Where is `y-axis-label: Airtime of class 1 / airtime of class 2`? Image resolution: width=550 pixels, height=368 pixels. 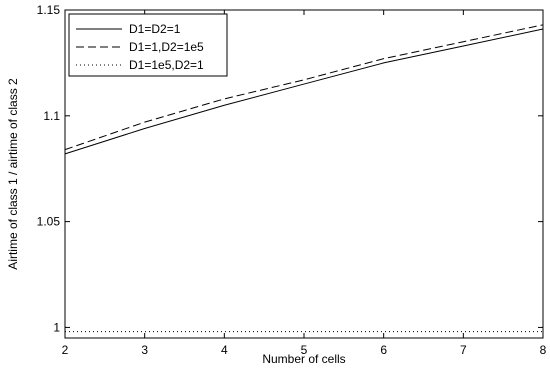
y-axis-label: Airtime of class 1 / airtime of class 2 is located at coordinates (13, 174).